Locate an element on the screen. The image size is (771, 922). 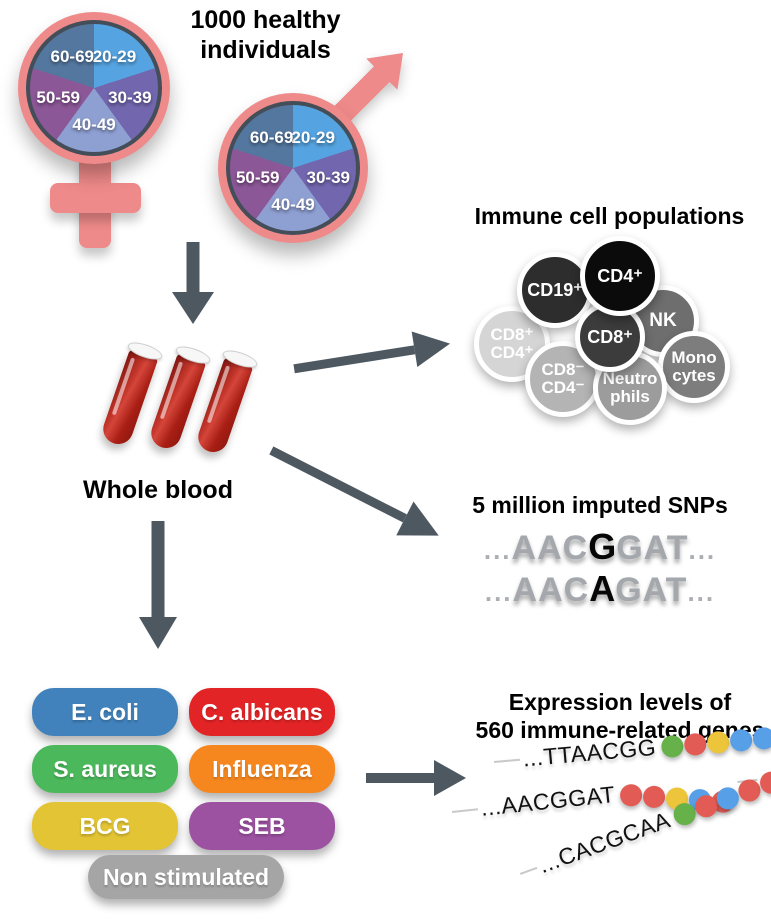
male-age-pie-chart: 20-29 30-39 40-49 50-59 60-69 is located at coordinates (293, 168).